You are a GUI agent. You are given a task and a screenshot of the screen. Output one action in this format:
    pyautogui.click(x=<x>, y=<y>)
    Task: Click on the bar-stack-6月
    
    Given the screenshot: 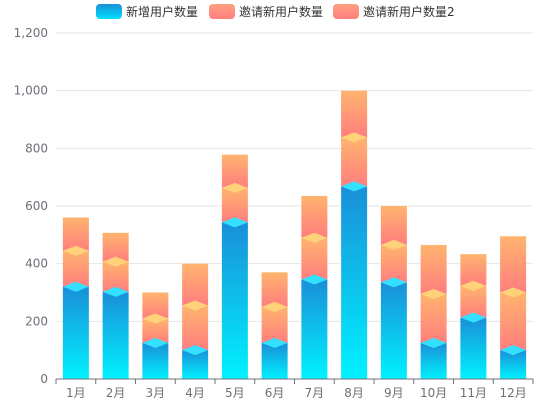 What is the action you would take?
    pyautogui.click(x=274, y=325)
    